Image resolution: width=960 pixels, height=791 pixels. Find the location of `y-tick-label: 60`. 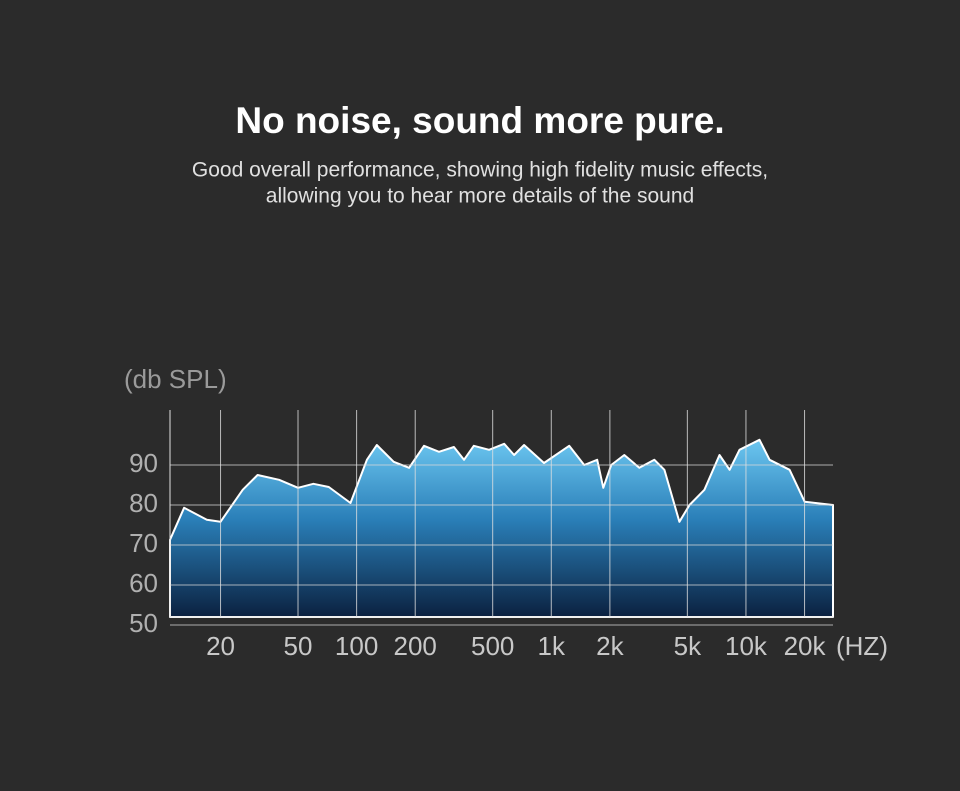

y-tick-label: 60 is located at coordinates (143, 583).